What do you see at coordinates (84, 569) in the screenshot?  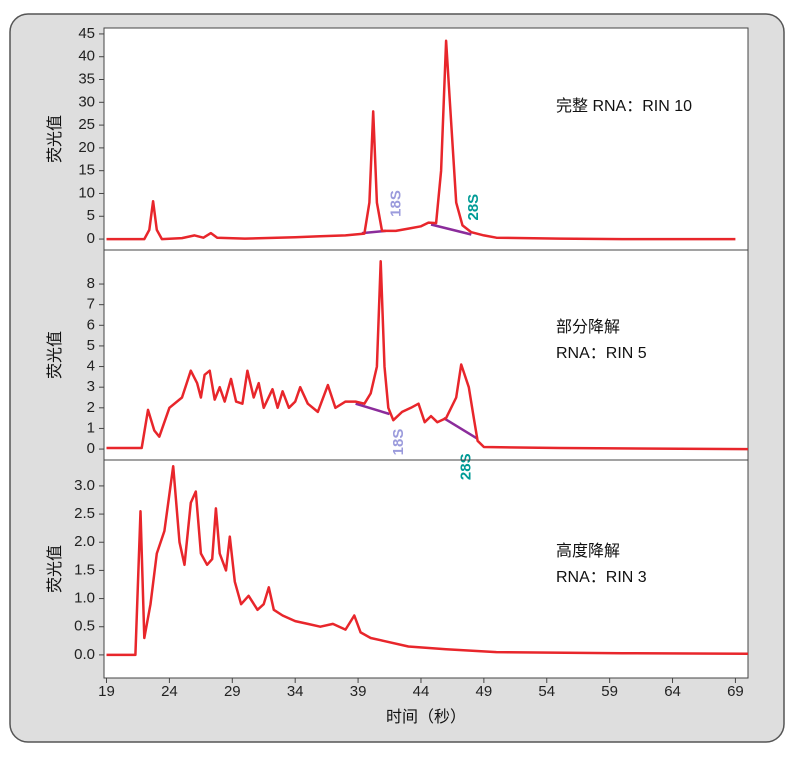 I see `y-tick-label: 1.5` at bounding box center [84, 569].